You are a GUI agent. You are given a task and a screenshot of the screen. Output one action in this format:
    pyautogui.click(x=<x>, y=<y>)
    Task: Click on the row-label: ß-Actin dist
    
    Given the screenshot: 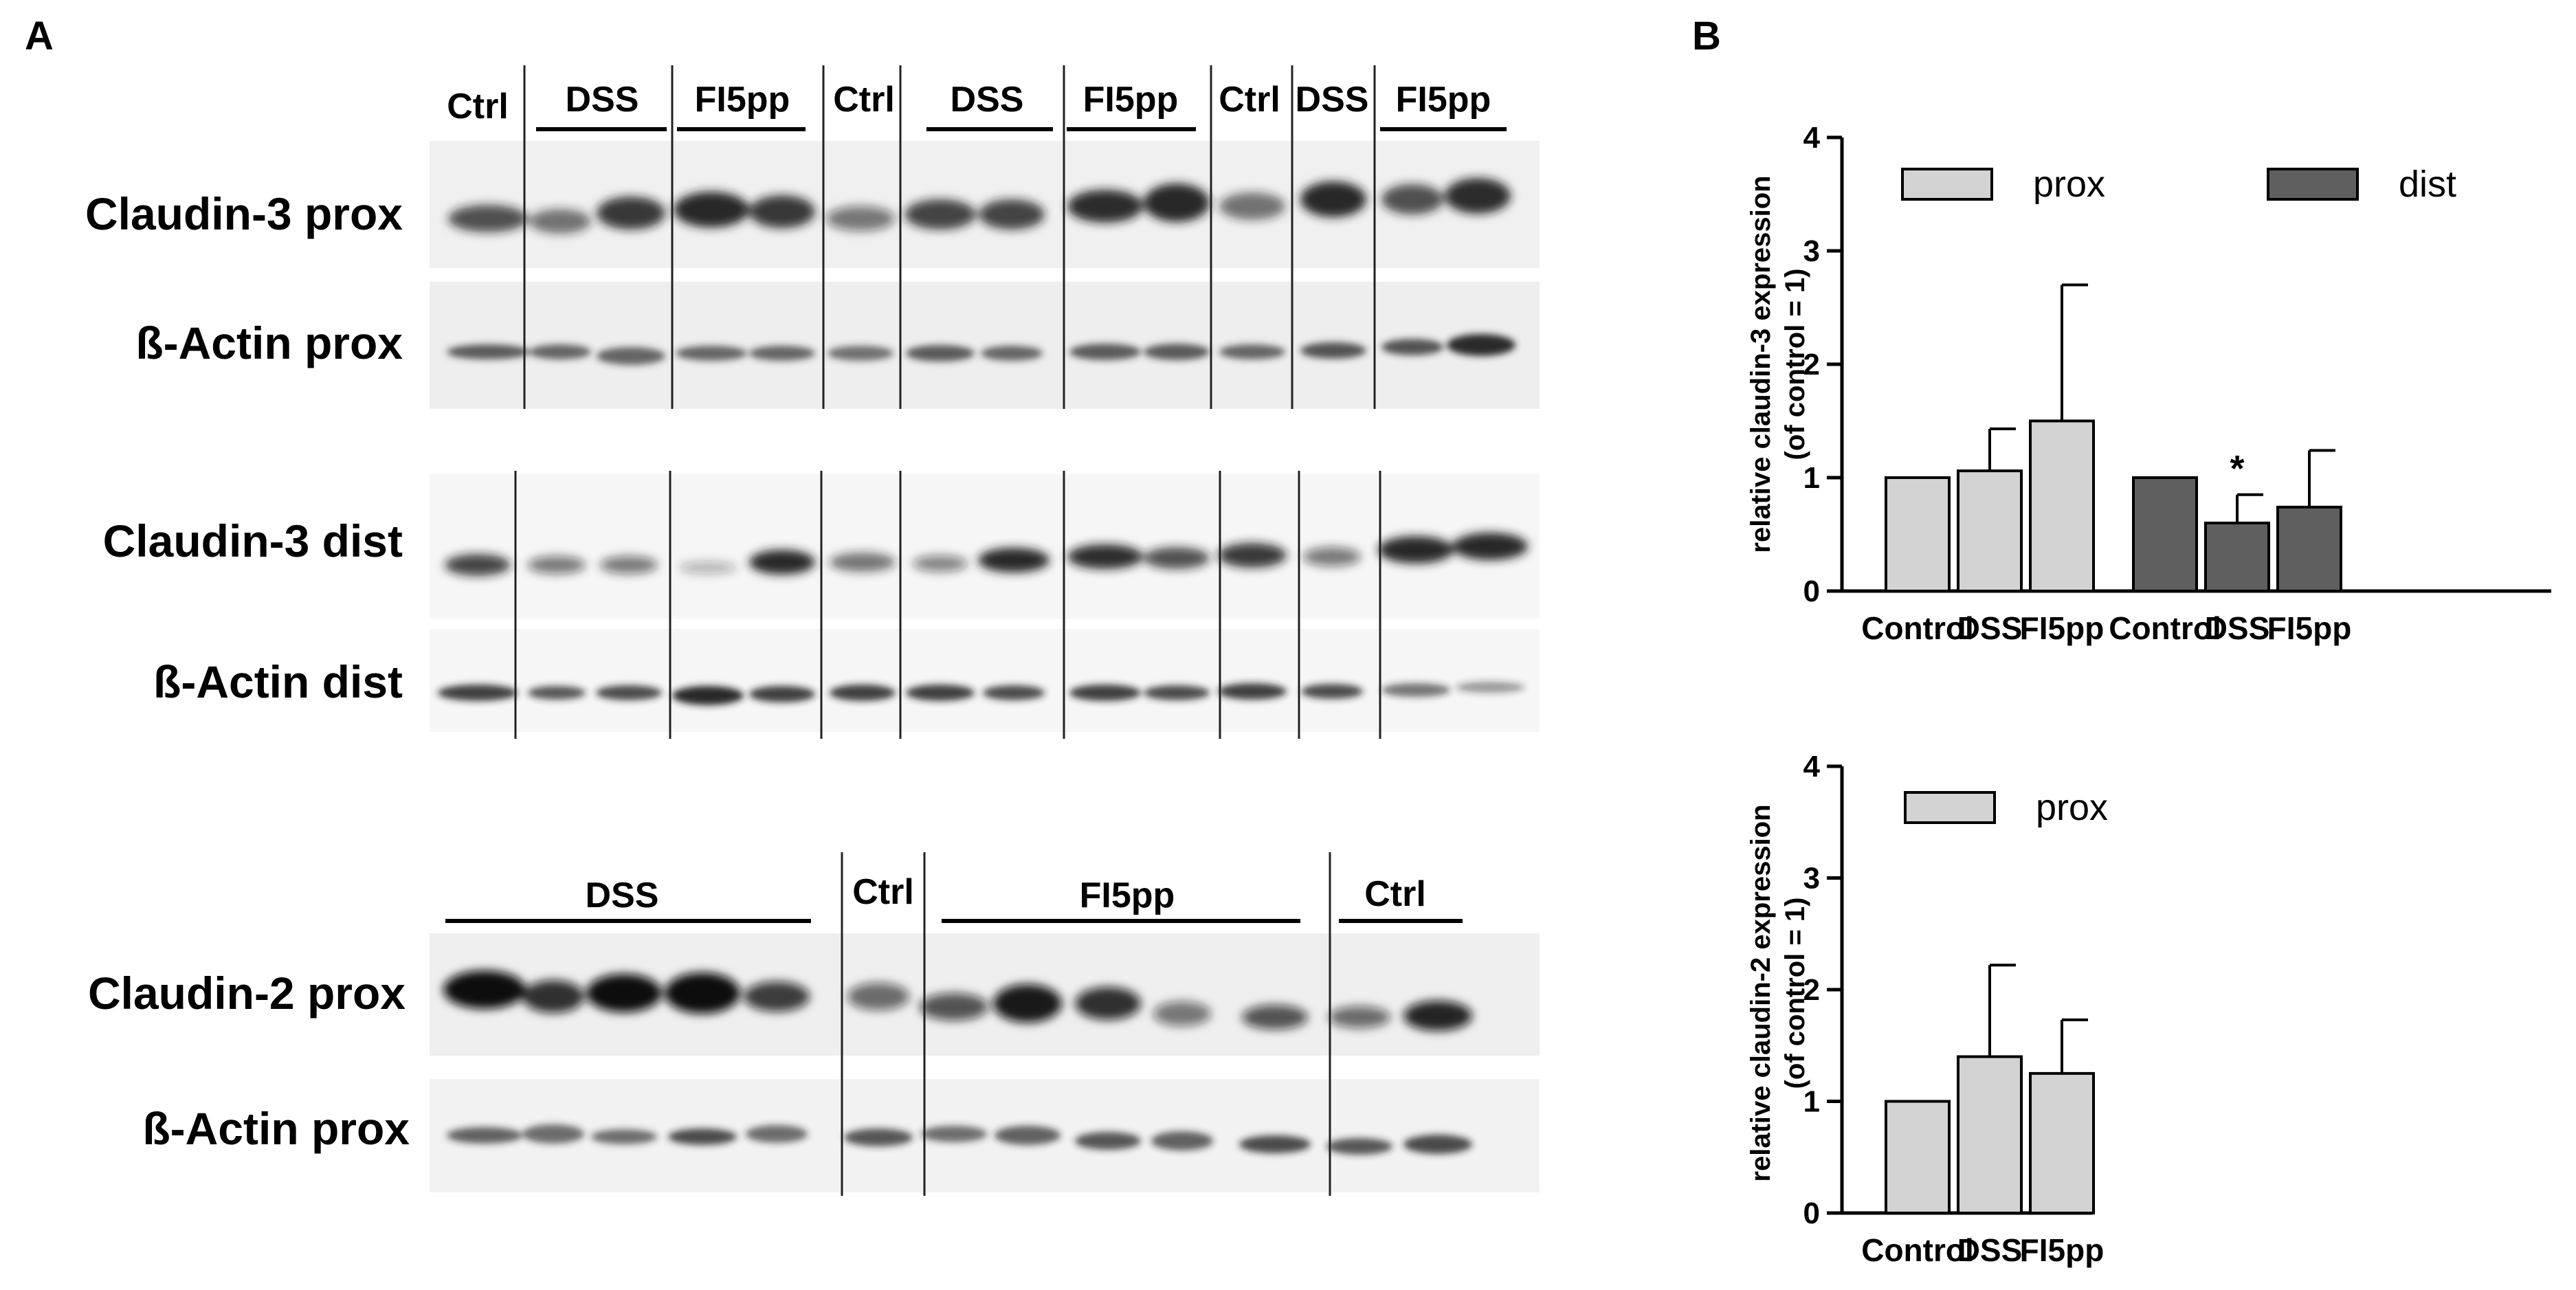 What is the action you would take?
    pyautogui.click(x=278, y=682)
    